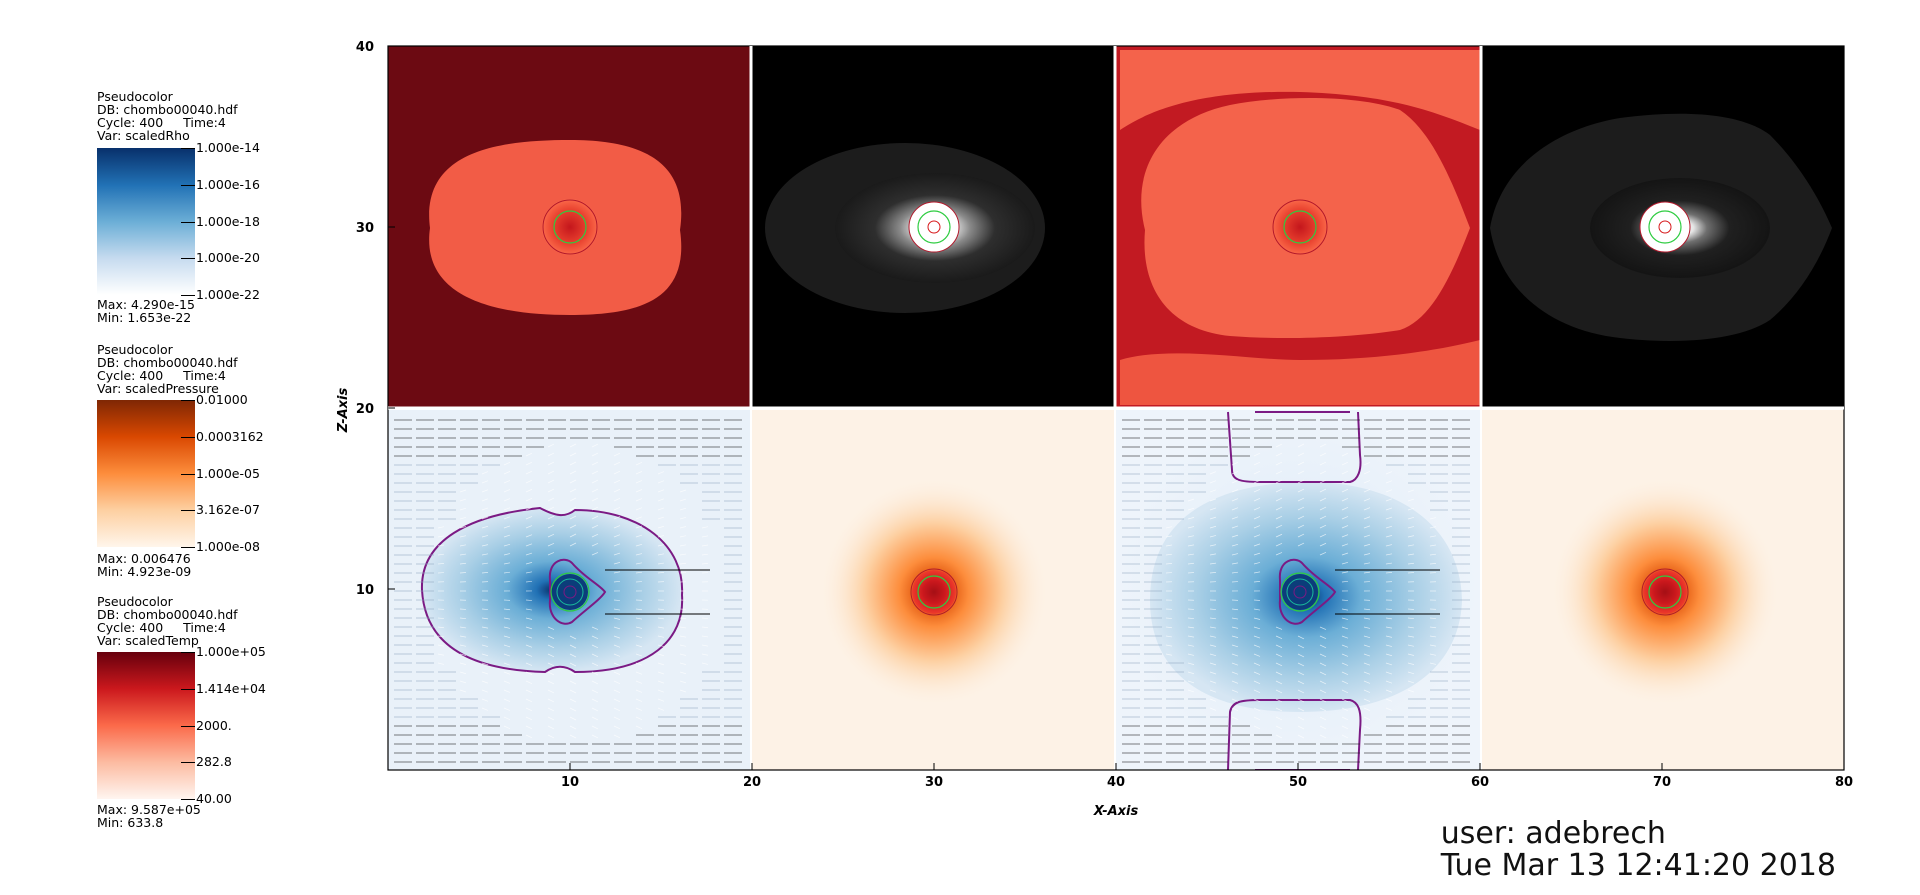 The width and height of the screenshot is (1920, 895). What do you see at coordinates (1844, 782) in the screenshot?
I see `x-tick-label: 80` at bounding box center [1844, 782].